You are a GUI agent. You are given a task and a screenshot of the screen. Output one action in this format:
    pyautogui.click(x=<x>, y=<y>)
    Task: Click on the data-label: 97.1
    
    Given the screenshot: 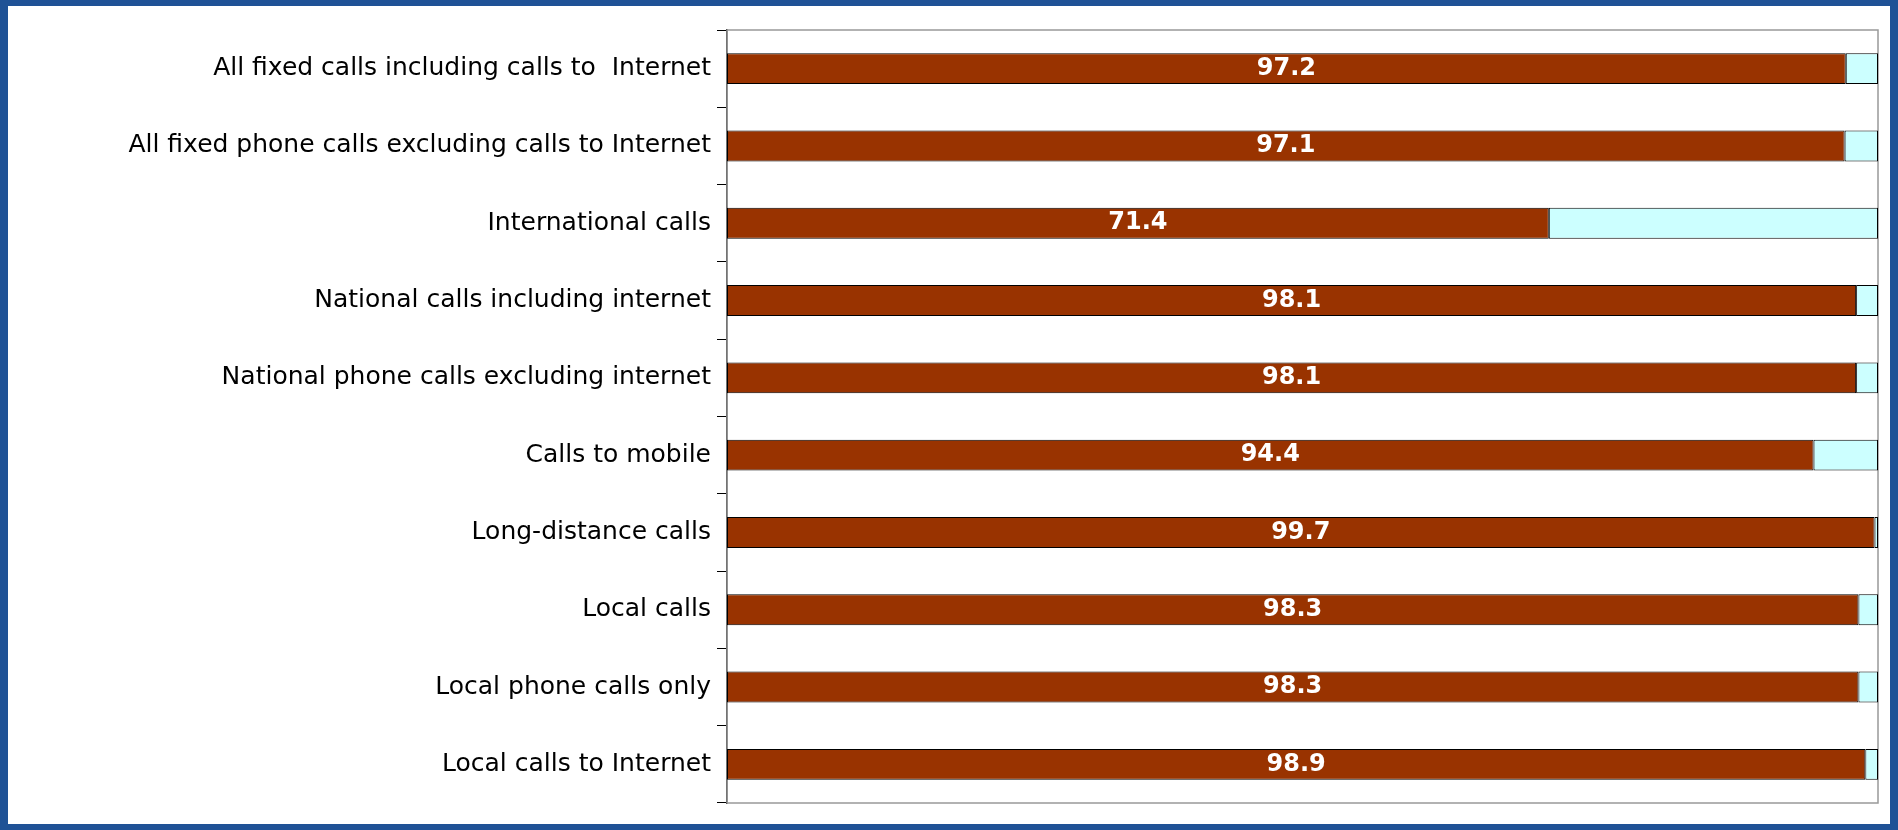 What is the action you would take?
    pyautogui.click(x=1286, y=144)
    